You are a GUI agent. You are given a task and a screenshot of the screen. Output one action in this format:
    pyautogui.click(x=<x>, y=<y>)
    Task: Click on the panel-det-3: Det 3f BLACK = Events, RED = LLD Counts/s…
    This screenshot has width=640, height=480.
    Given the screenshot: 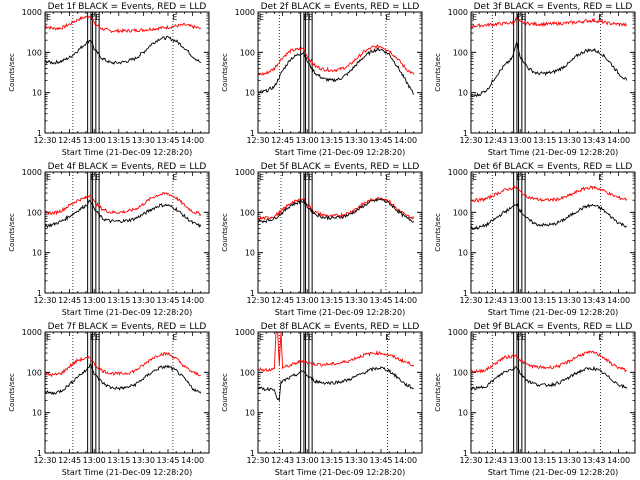 What is the action you would take?
    pyautogui.click(x=535, y=79)
    